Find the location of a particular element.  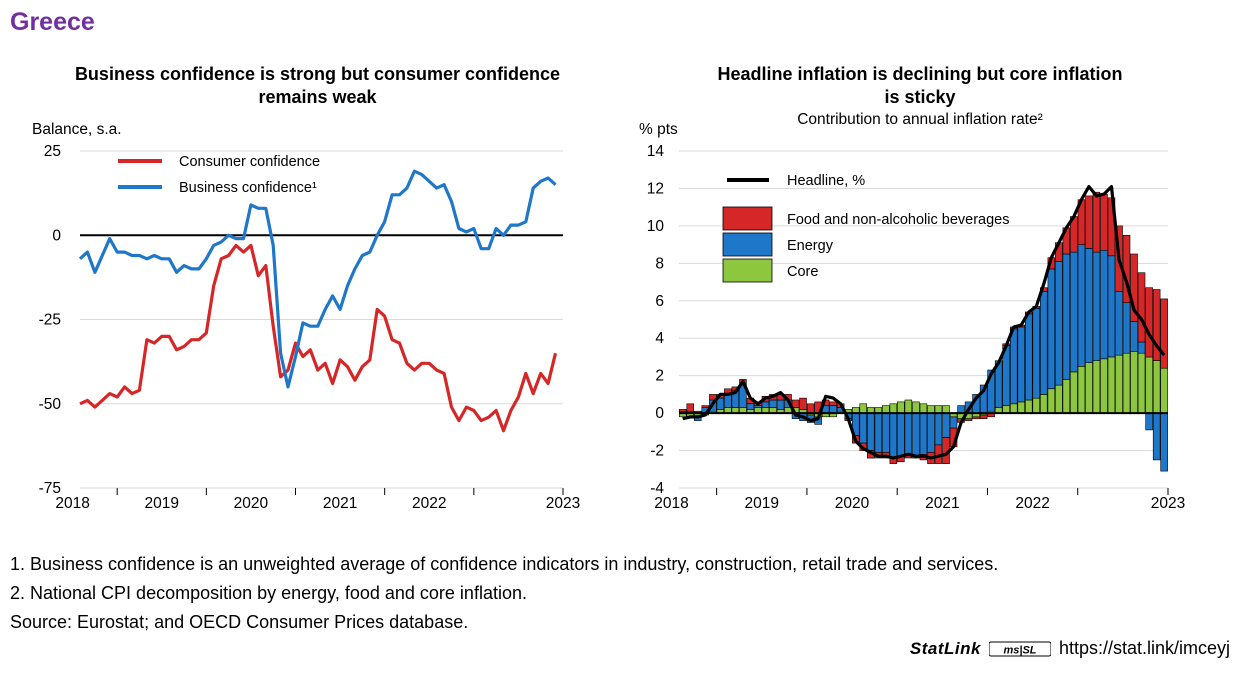

right-x-tick-label: 2022 is located at coordinates (1032, 503).